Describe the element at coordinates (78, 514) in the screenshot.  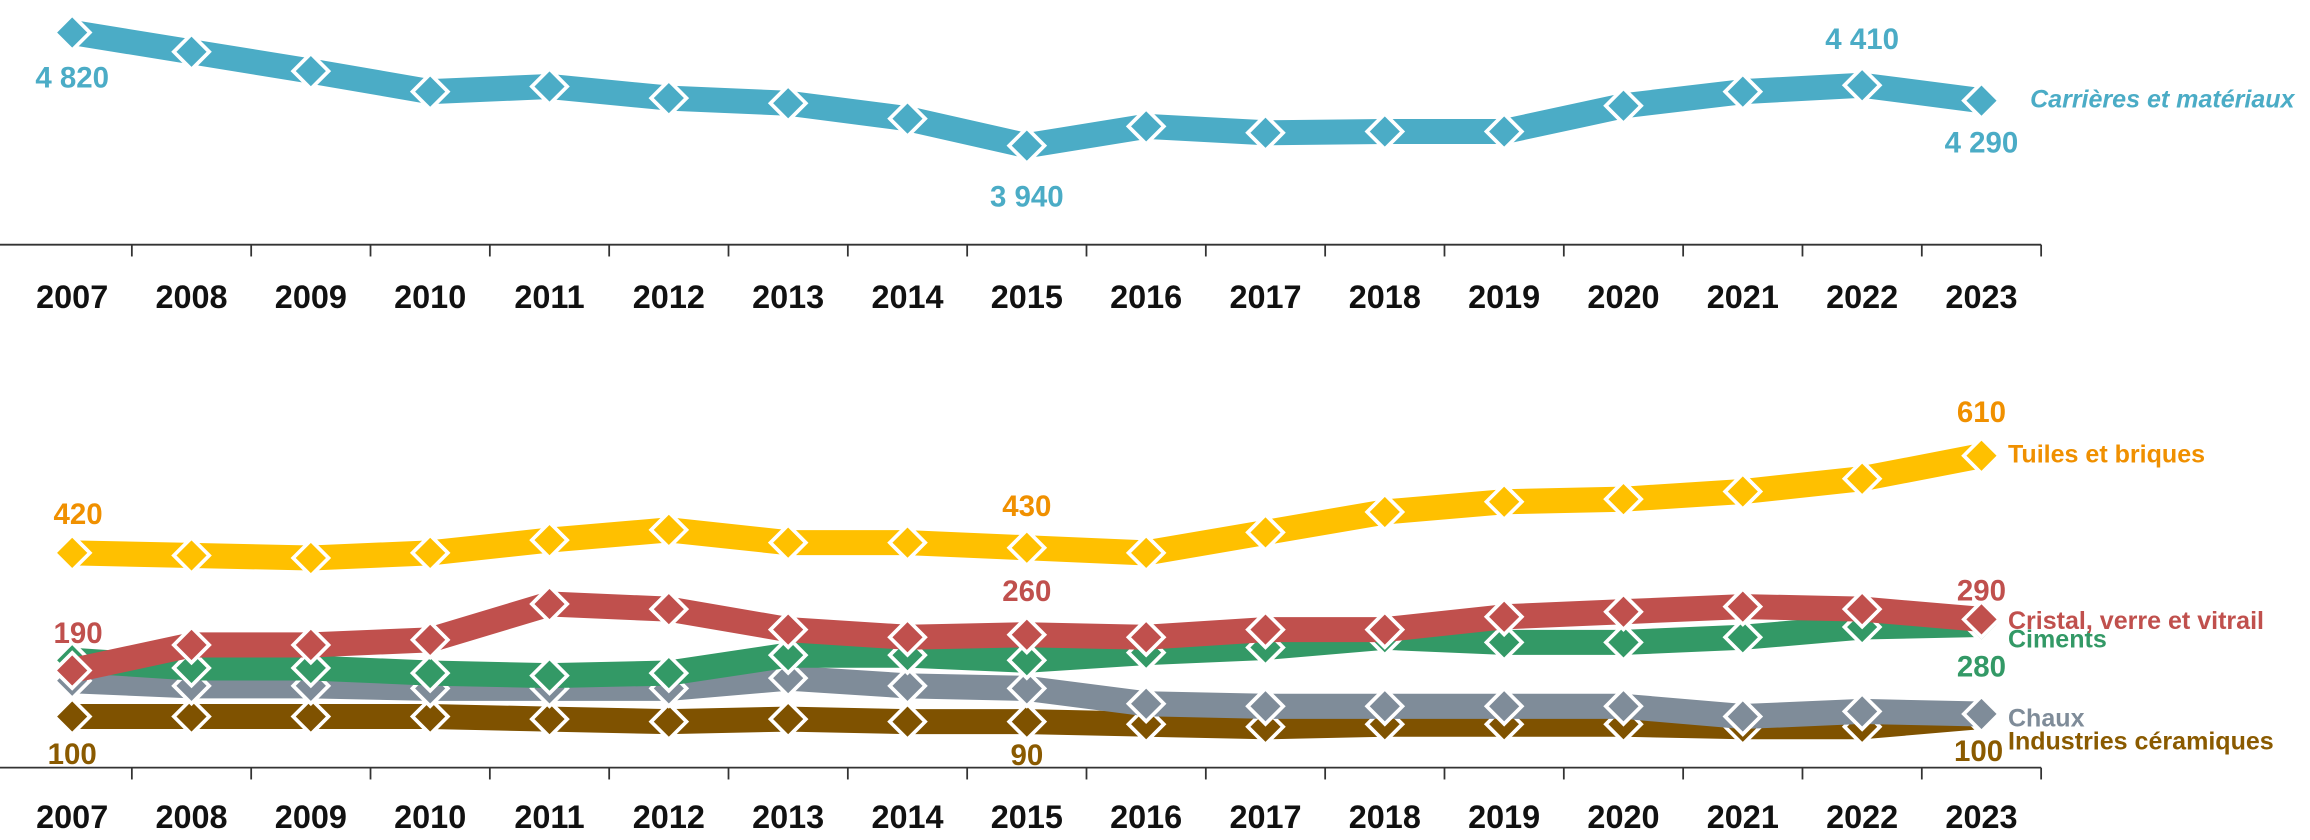
I see `data-label: 420` at that location.